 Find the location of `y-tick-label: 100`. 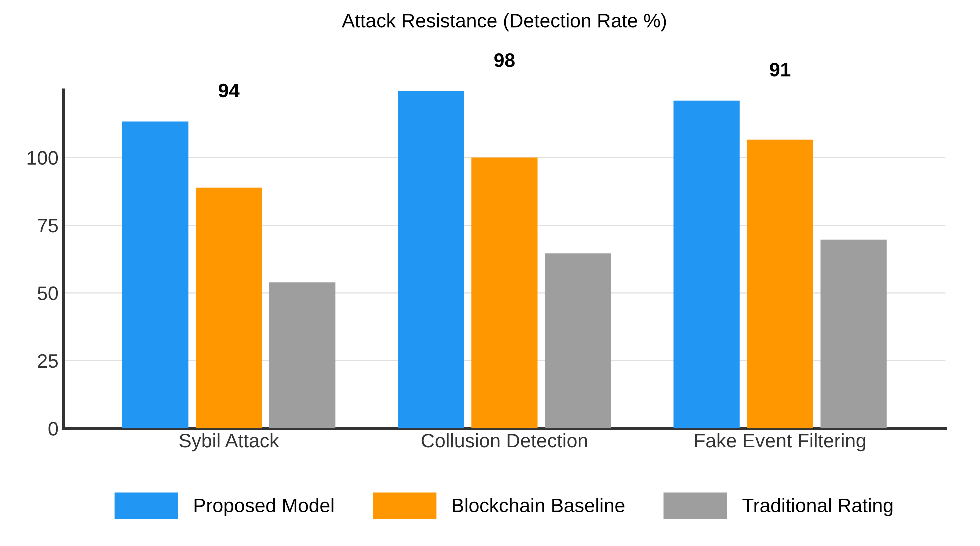

y-tick-label: 100 is located at coordinates (43, 158).